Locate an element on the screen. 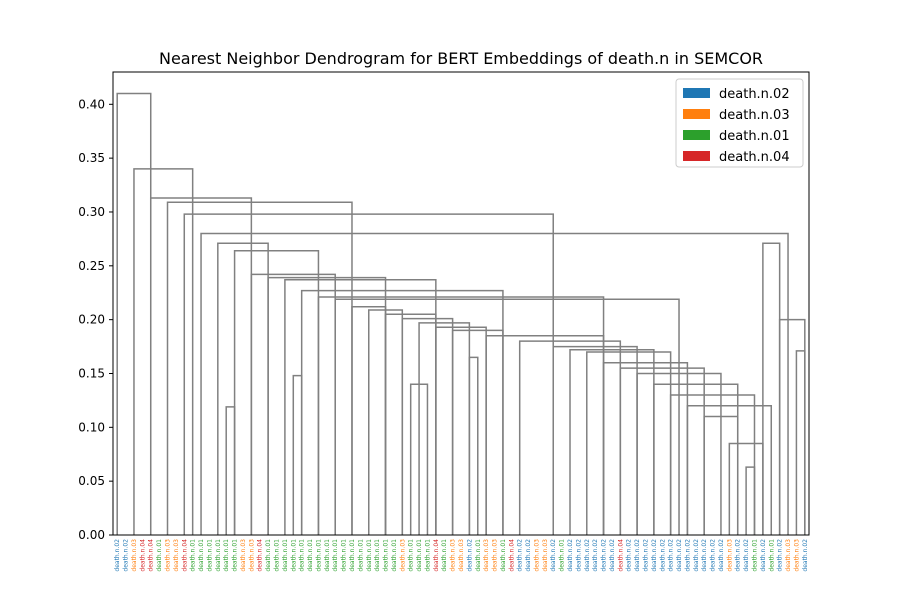 This screenshot has width=900, height=600. legend-label: death.n.01 is located at coordinates (754, 136).